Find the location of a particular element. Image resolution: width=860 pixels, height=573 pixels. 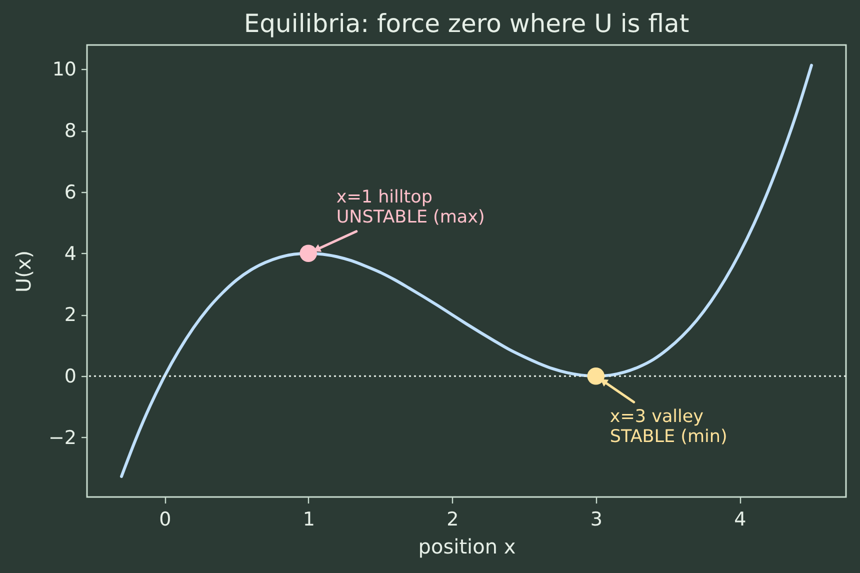

y-tick-label: 10 is located at coordinates (64, 69).